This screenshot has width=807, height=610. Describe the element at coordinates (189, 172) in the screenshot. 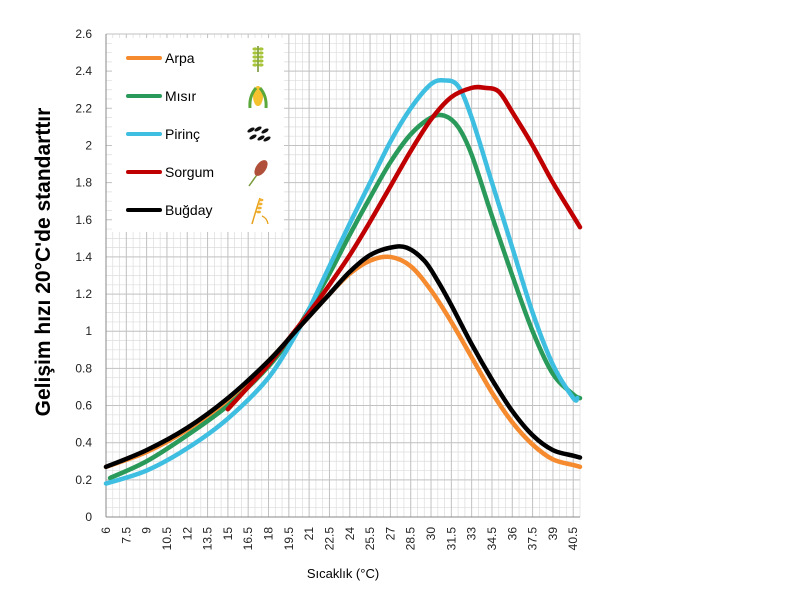

I see `legend-label-sorgum: Sorgum` at that location.